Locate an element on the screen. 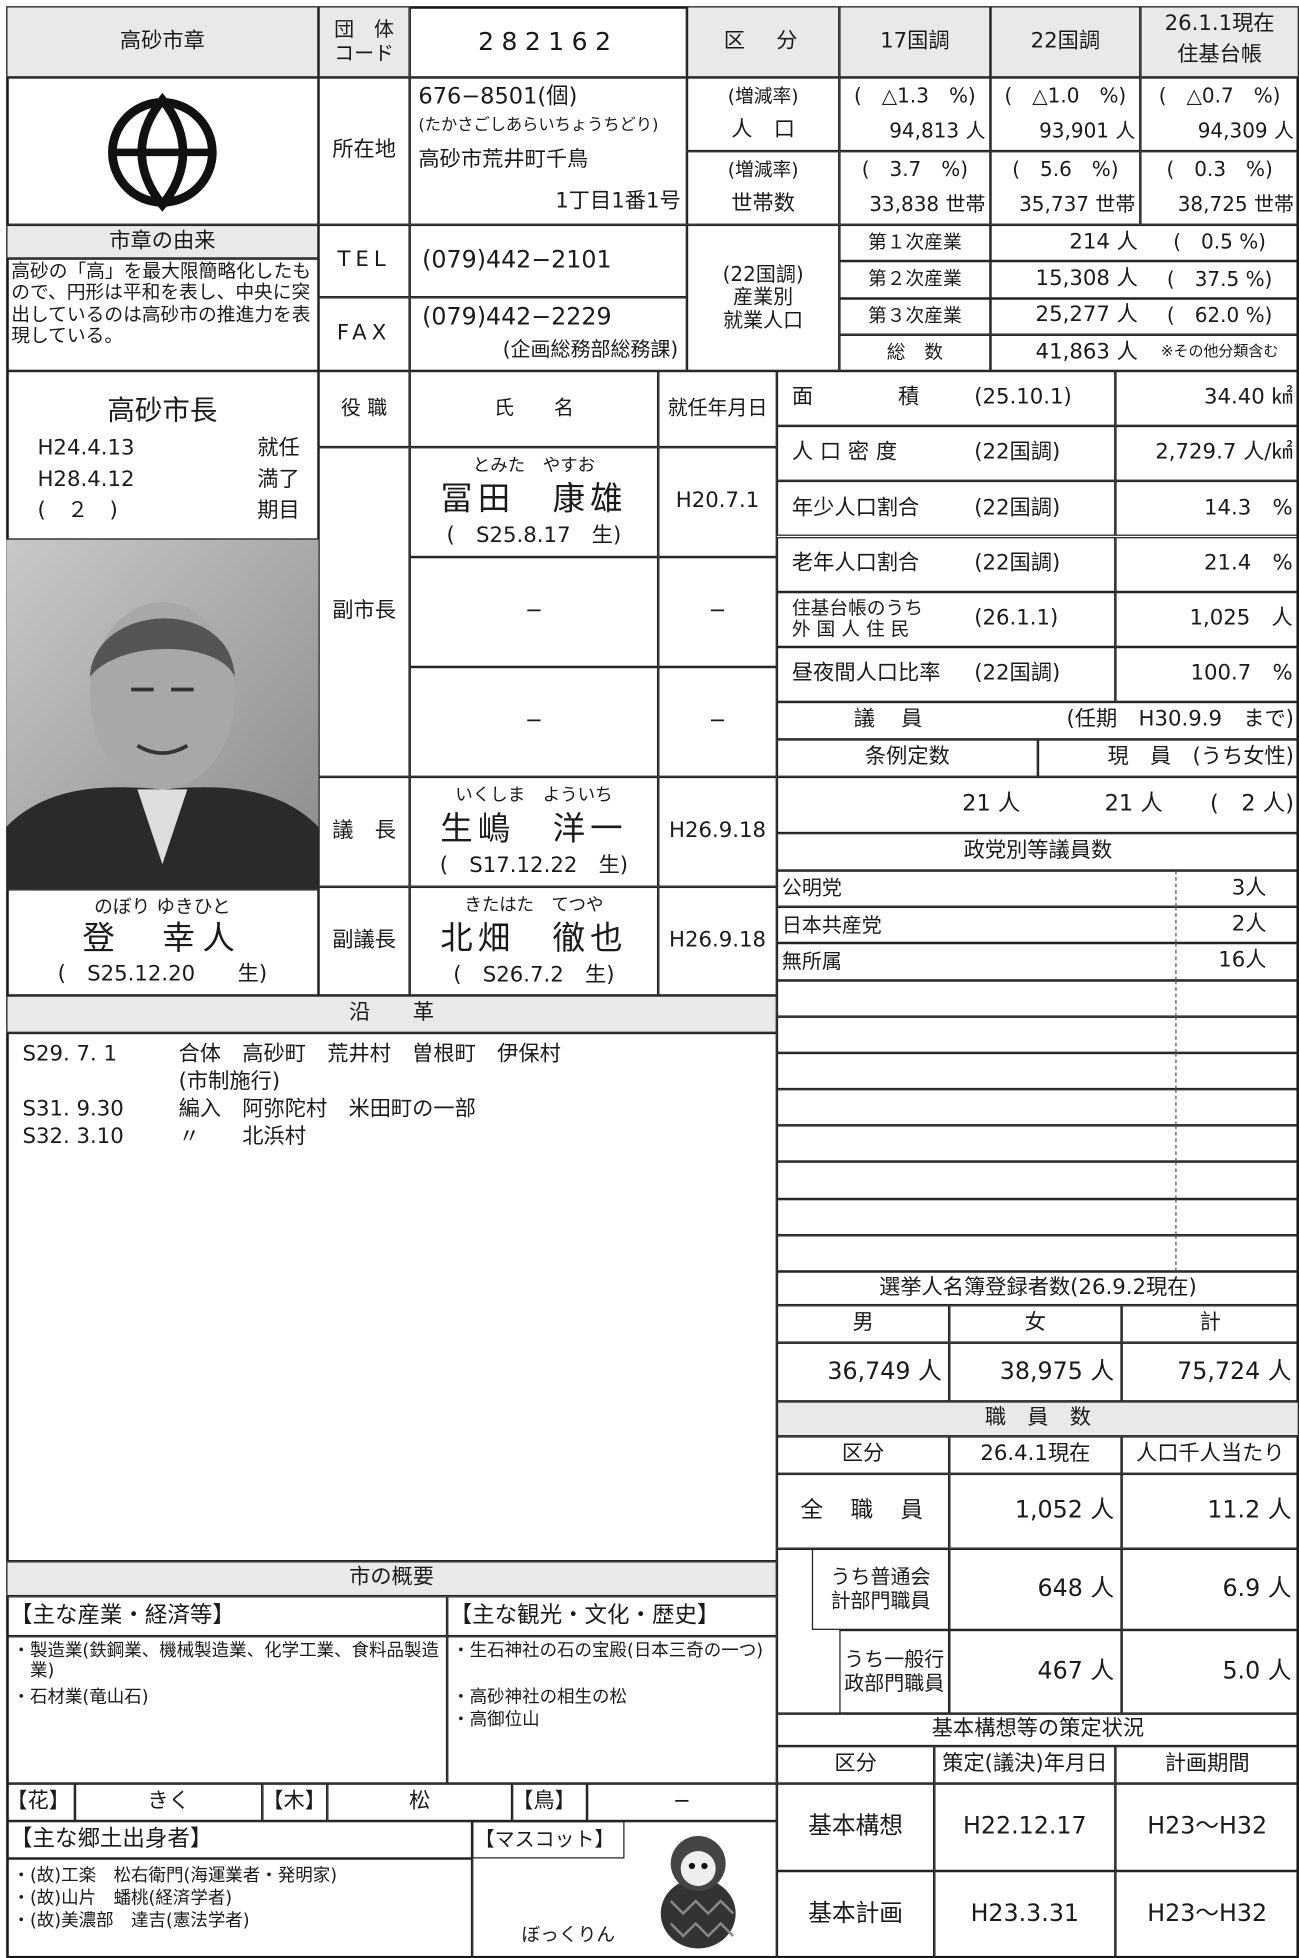  text: 5.0 人 is located at coordinates (1257, 1670).